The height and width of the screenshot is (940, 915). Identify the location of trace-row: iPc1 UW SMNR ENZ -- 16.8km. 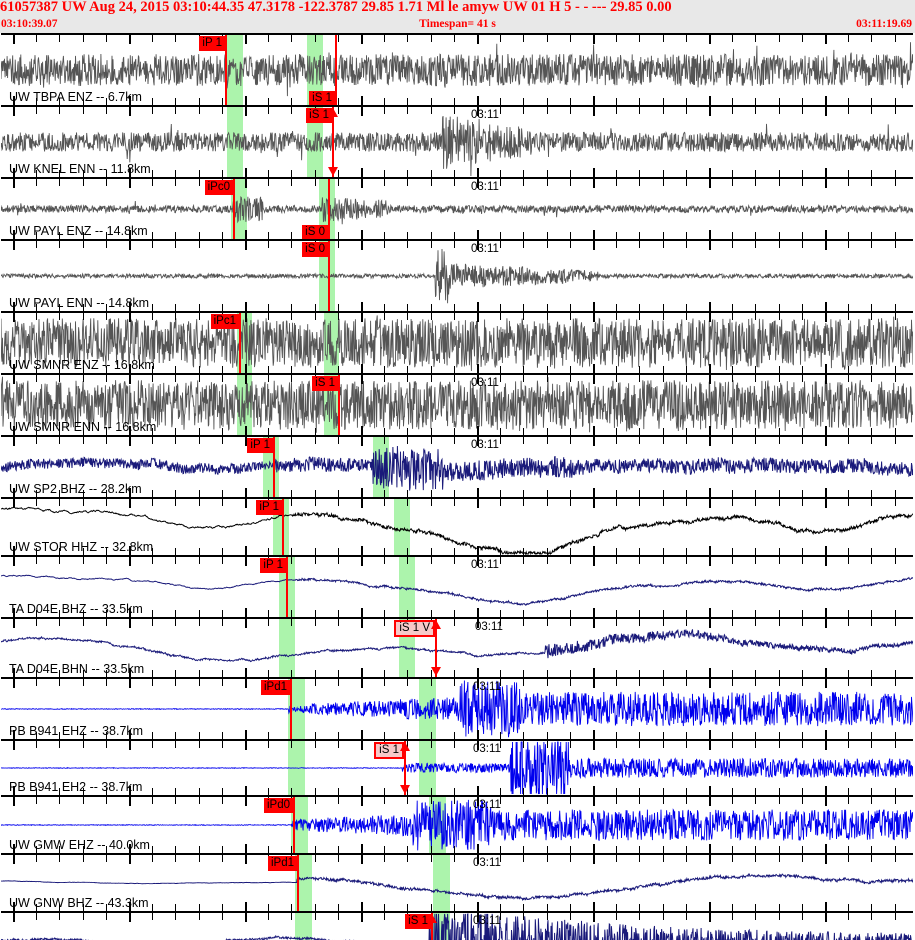
(457, 342).